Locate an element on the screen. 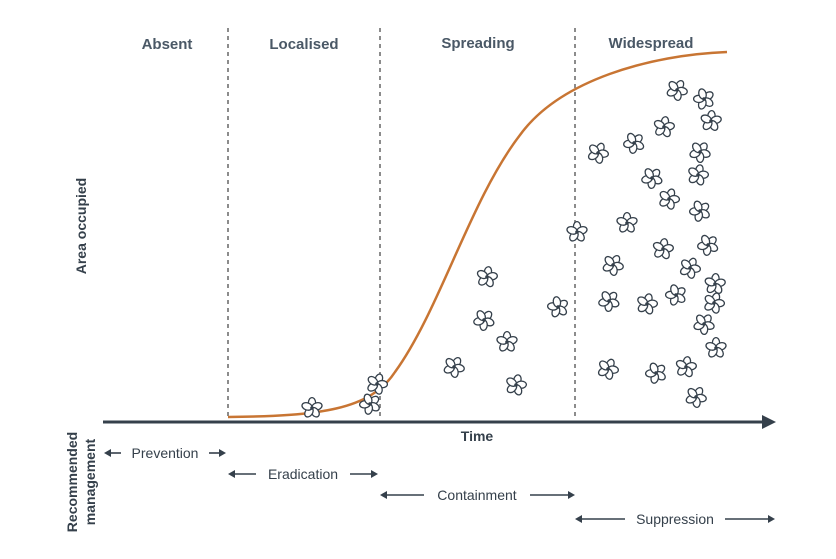  stage-labels: Absent Localised Spreading Widespread is located at coordinates (418, 44).